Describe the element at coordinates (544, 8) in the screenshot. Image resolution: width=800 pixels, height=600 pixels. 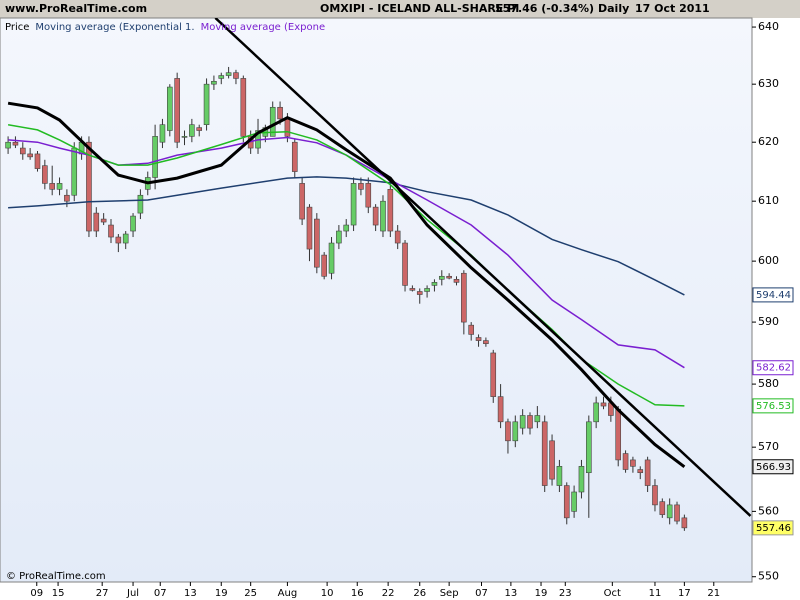
I see `quote: 557.46 (-0.34%)` at that location.